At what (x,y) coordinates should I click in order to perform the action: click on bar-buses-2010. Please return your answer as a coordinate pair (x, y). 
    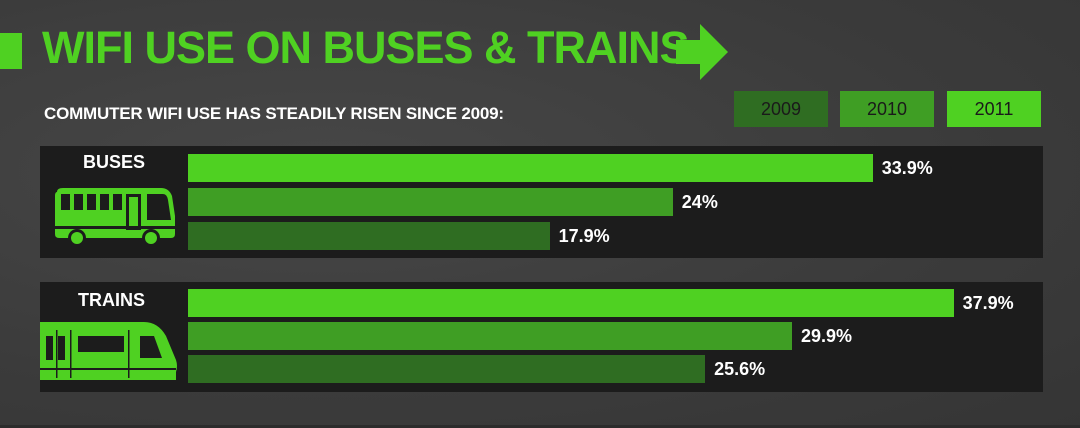
    Looking at the image, I should click on (430, 202).